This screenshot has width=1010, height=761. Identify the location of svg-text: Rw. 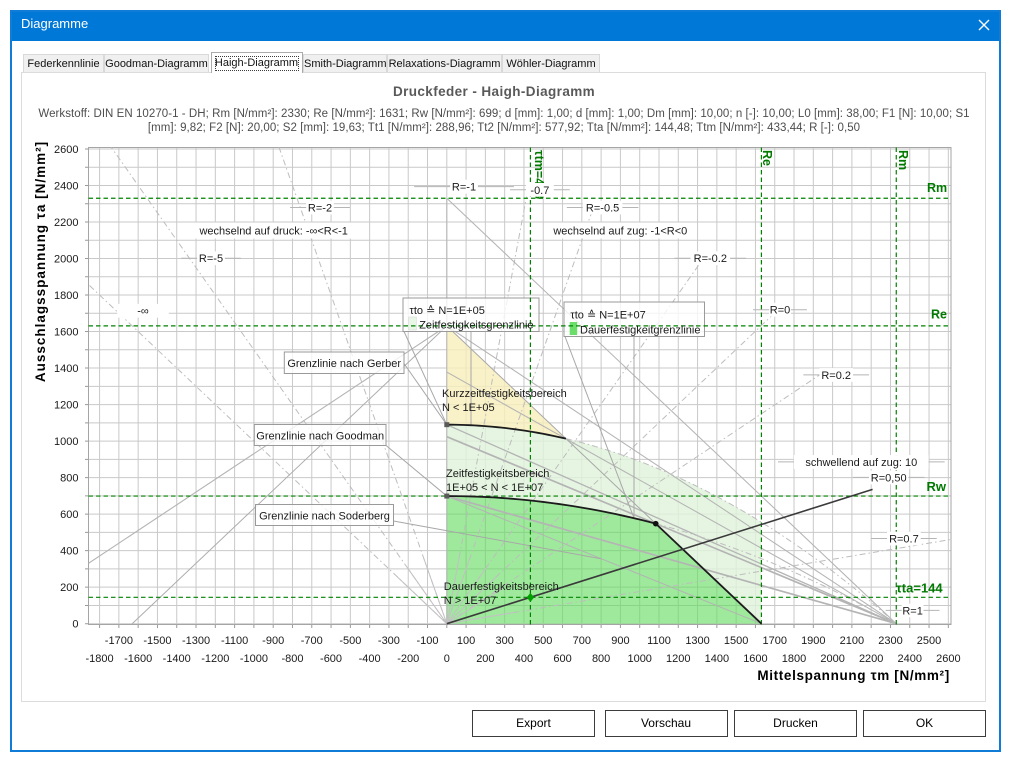
(937, 486).